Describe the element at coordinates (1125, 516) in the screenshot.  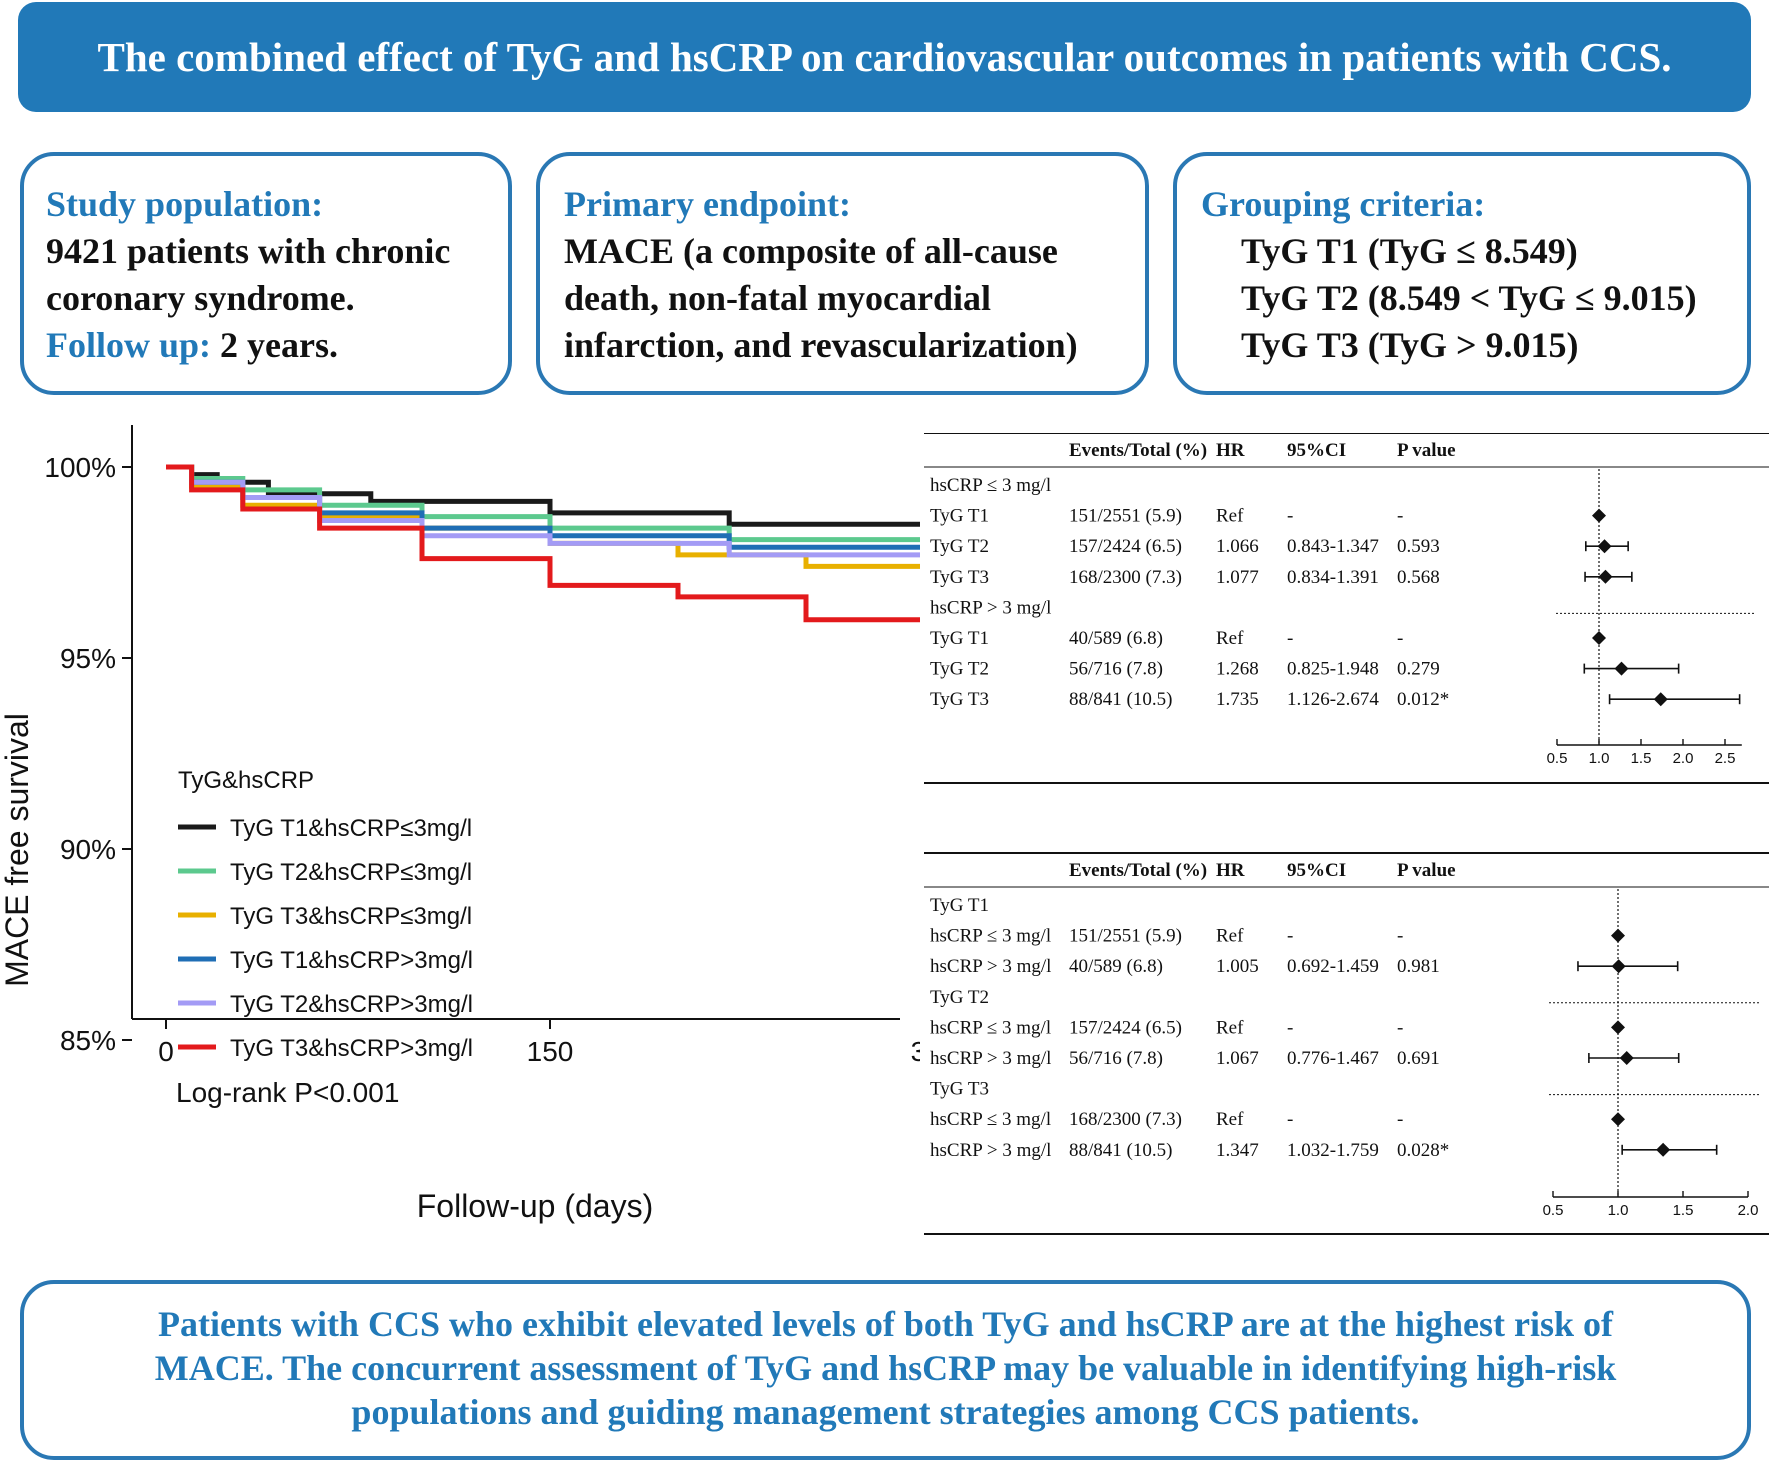
I see `row-events: 151/2551 (5.9)` at that location.